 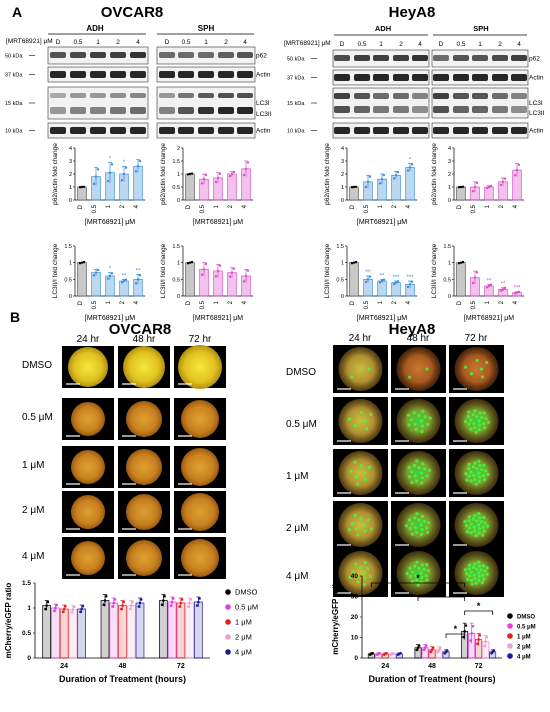 What do you see at coordinates (489, 318) in the screenshot?
I see `x-axis-label: [MRT68921] μM` at bounding box center [489, 318].